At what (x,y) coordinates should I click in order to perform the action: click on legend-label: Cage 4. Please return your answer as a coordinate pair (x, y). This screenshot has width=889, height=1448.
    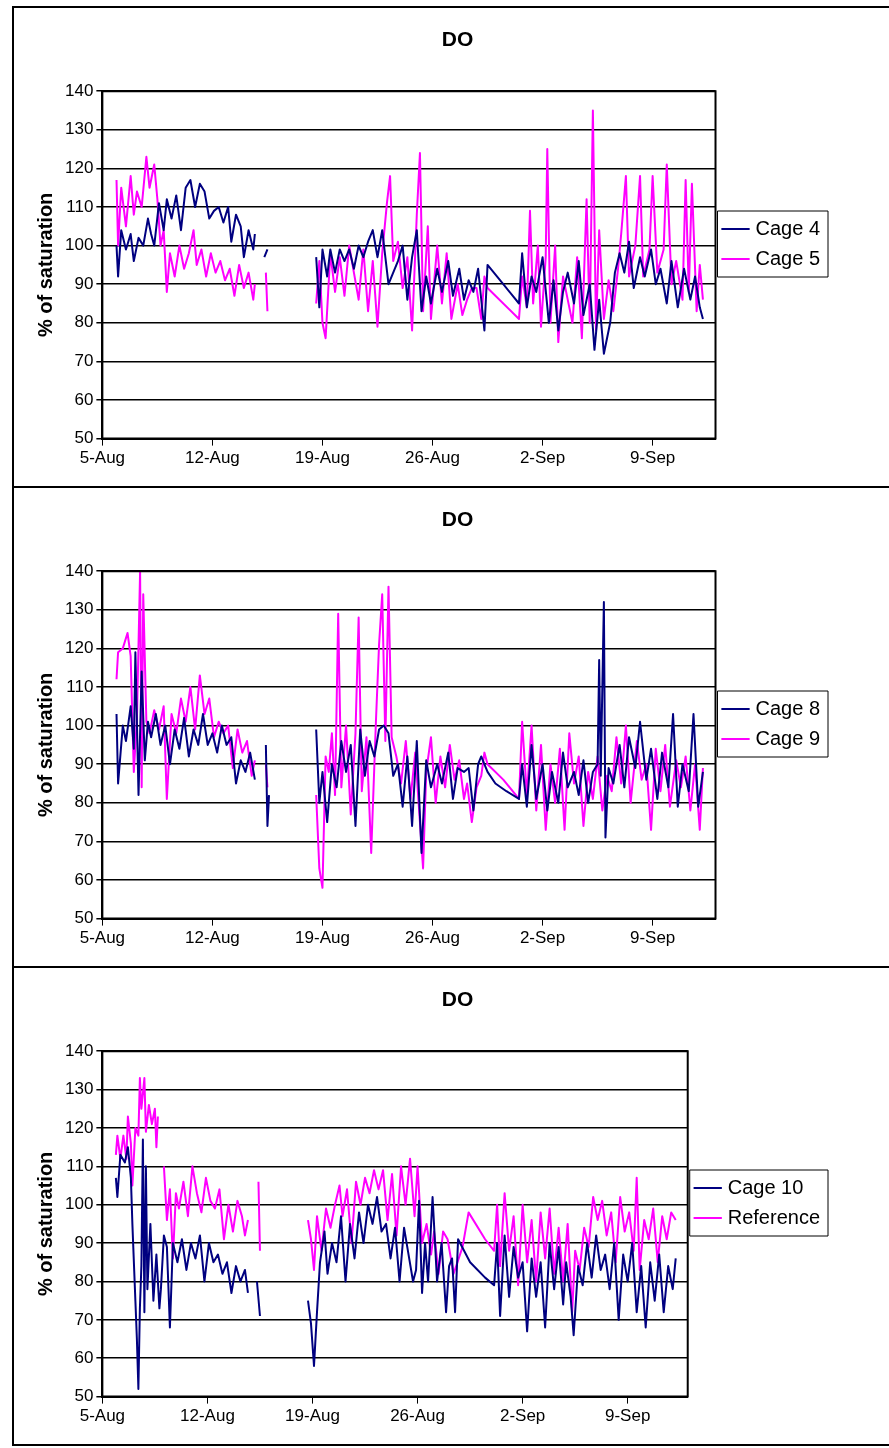
    Looking at the image, I should click on (788, 227).